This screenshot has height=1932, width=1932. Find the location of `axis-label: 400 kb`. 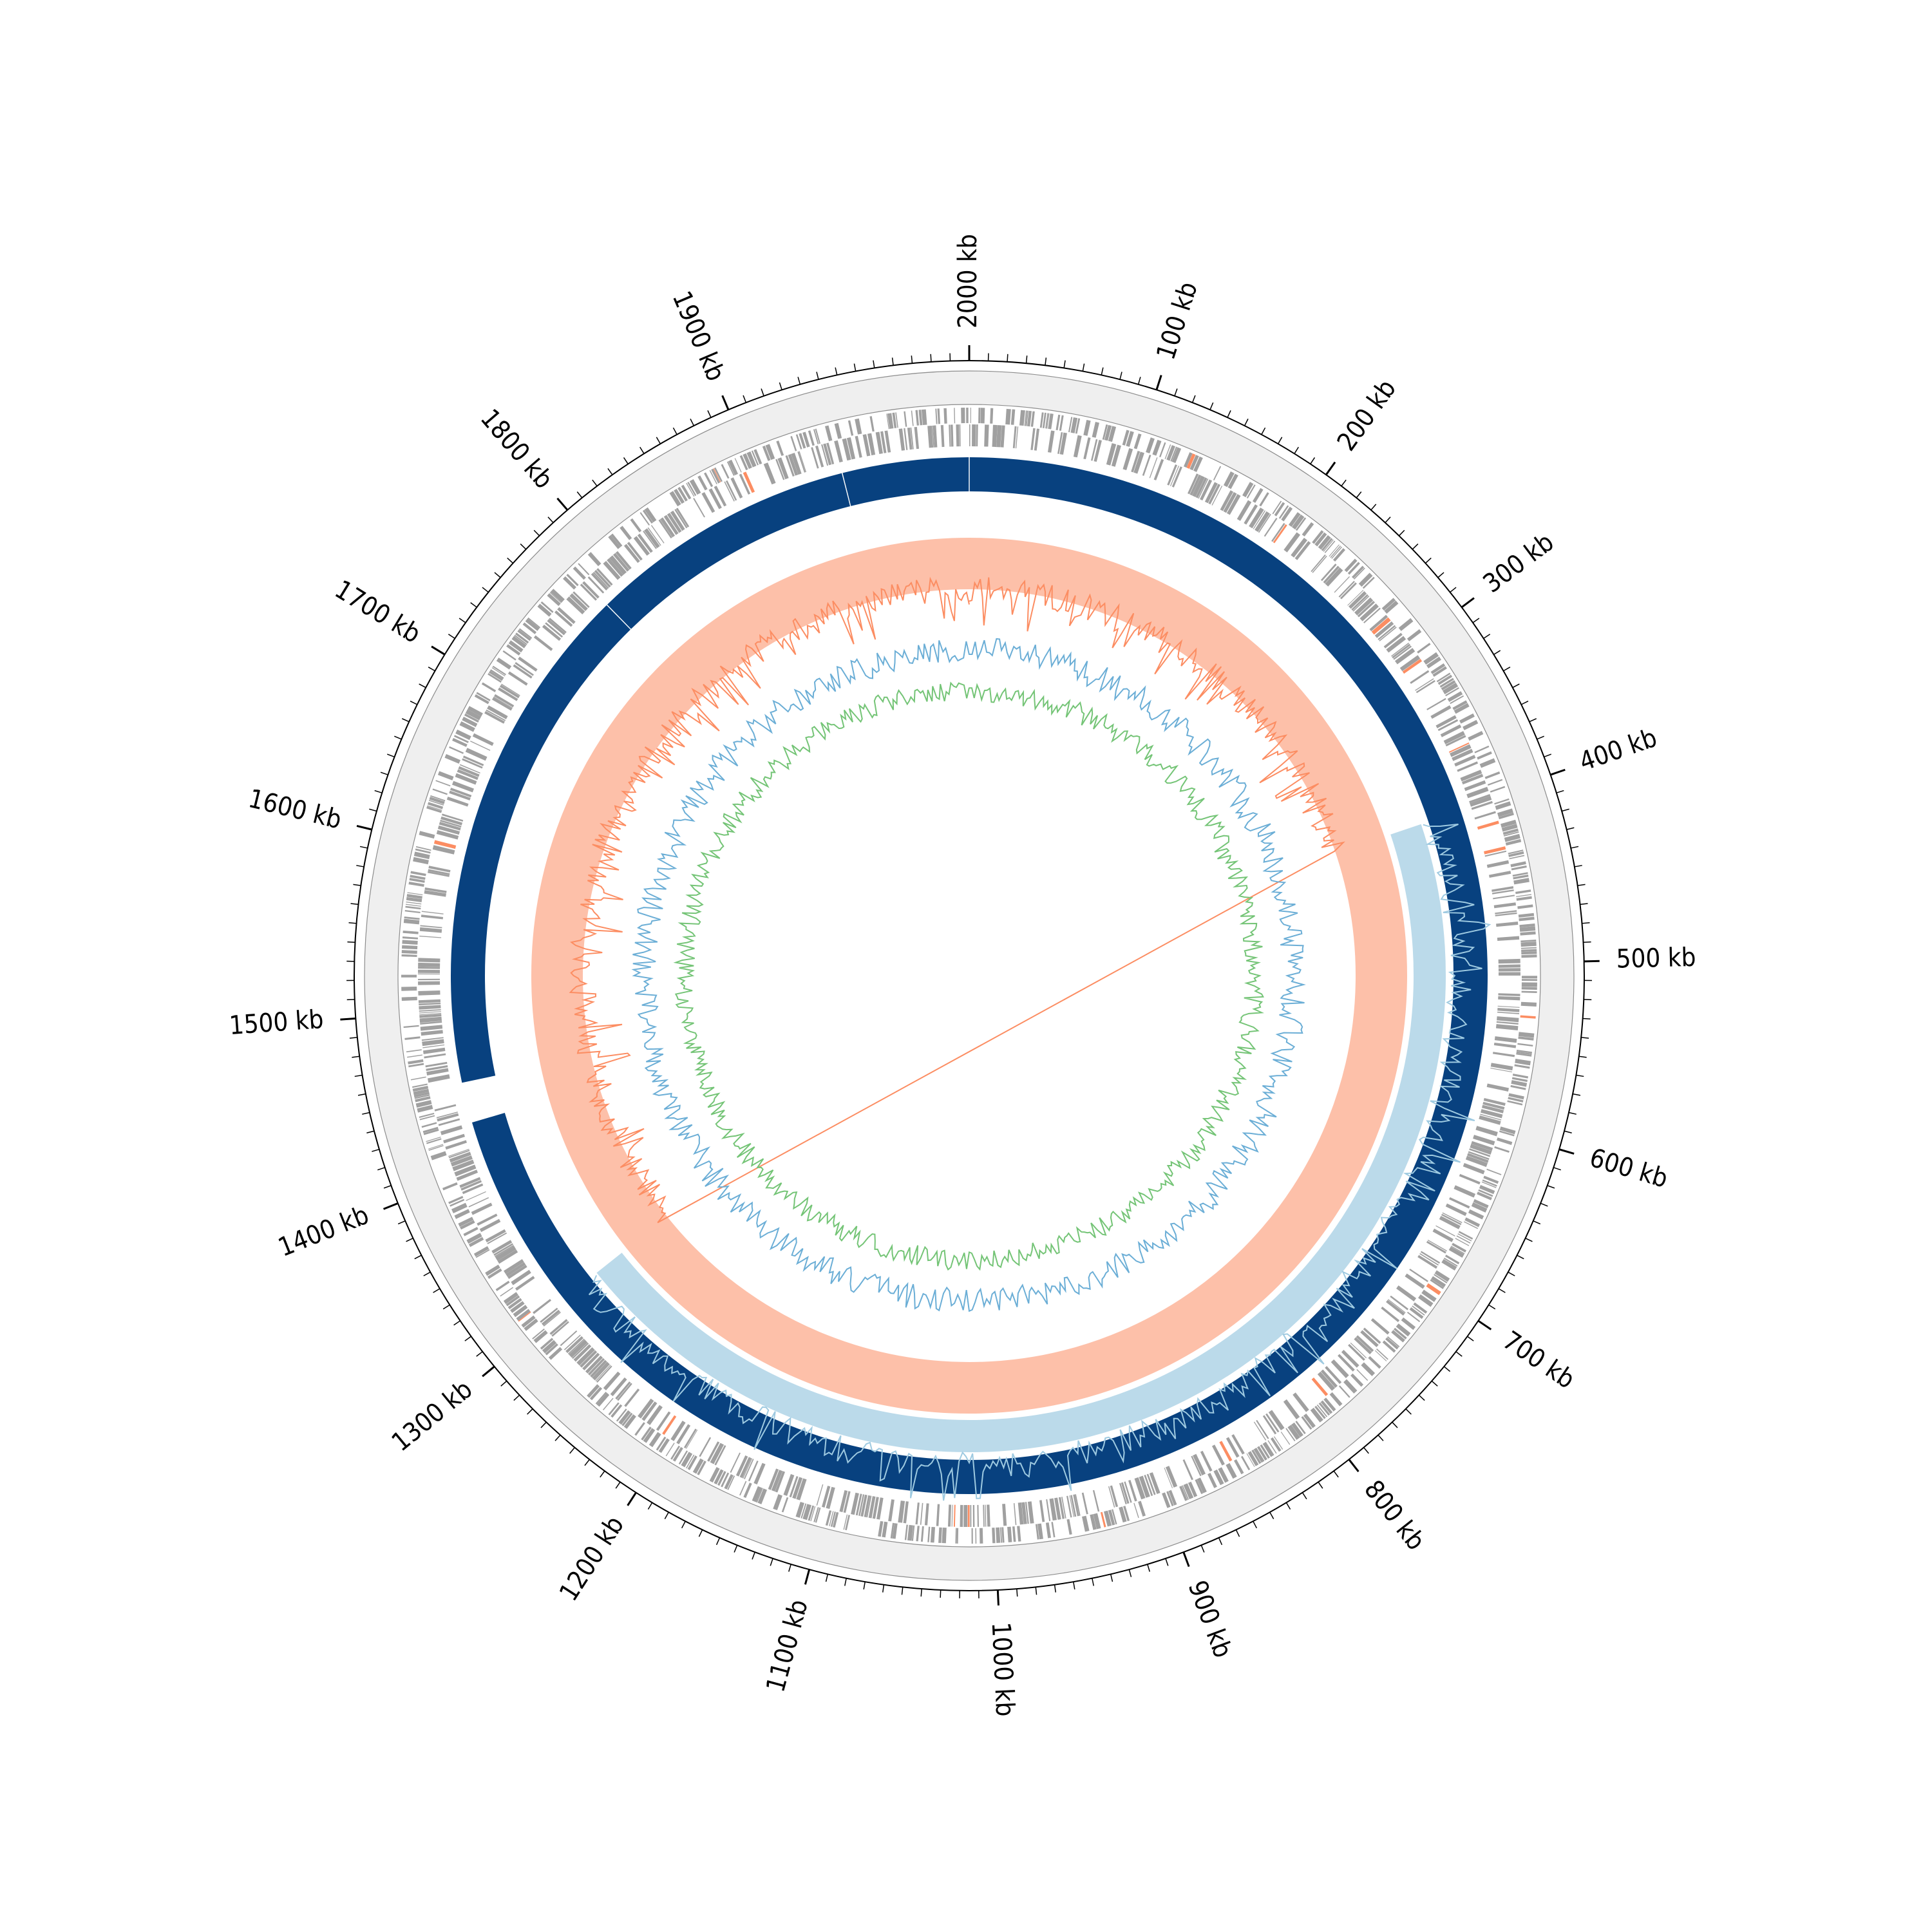

axis-label: 400 kb is located at coordinates (1618, 750).